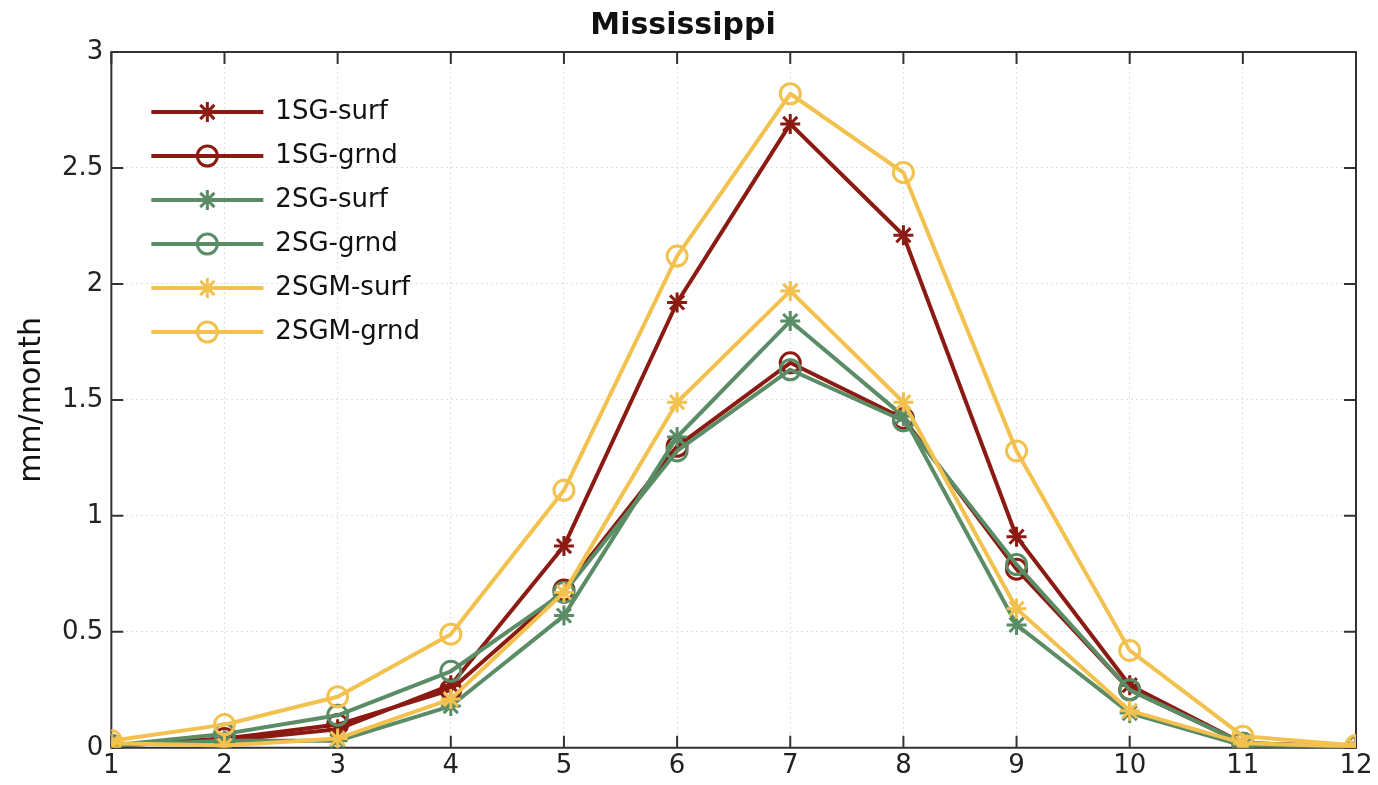 This screenshot has width=1378, height=785. Describe the element at coordinates (1356, 764) in the screenshot. I see `x-tick-label: 12` at that location.